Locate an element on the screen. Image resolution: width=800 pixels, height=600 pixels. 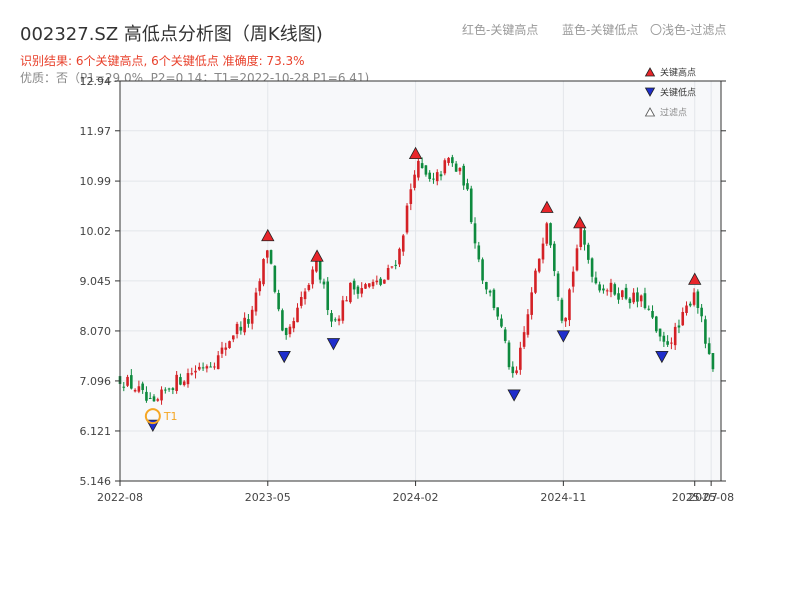
y-tick-label: 12.94 is located at coordinates (96, 81).